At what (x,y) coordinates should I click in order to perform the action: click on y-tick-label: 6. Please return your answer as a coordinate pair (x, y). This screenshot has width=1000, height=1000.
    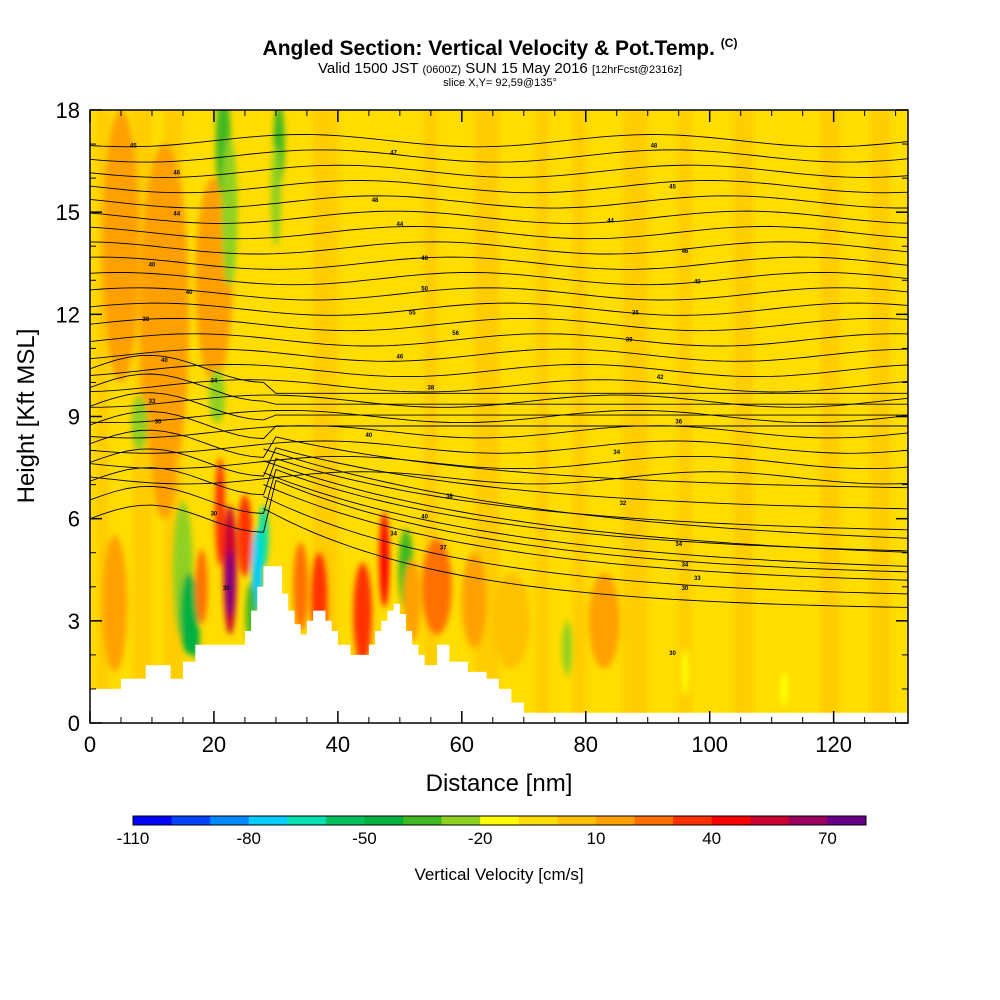
    Looking at the image, I should click on (74, 519).